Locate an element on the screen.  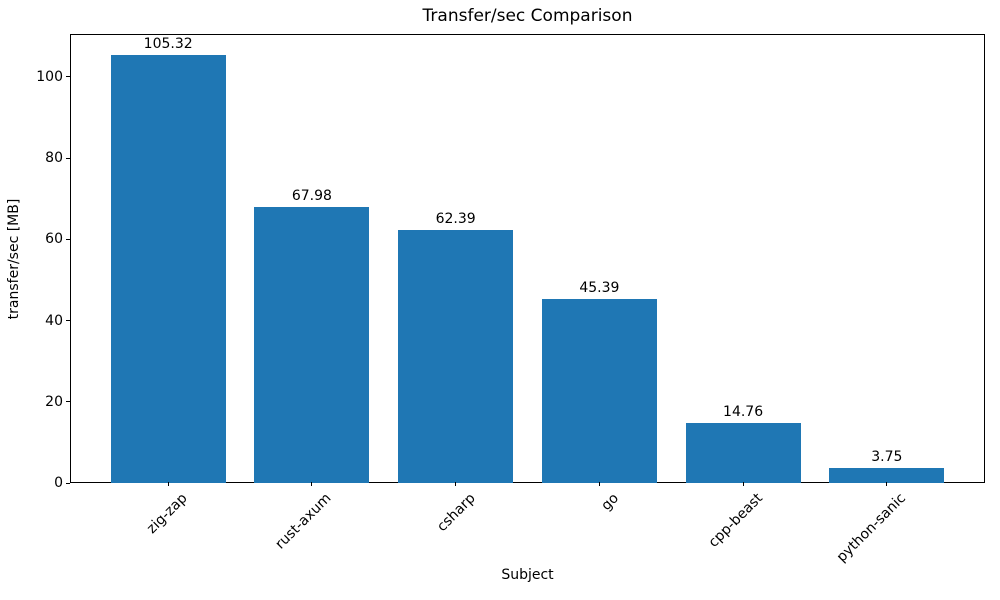
bar-value-label: 45.39 is located at coordinates (599, 287).